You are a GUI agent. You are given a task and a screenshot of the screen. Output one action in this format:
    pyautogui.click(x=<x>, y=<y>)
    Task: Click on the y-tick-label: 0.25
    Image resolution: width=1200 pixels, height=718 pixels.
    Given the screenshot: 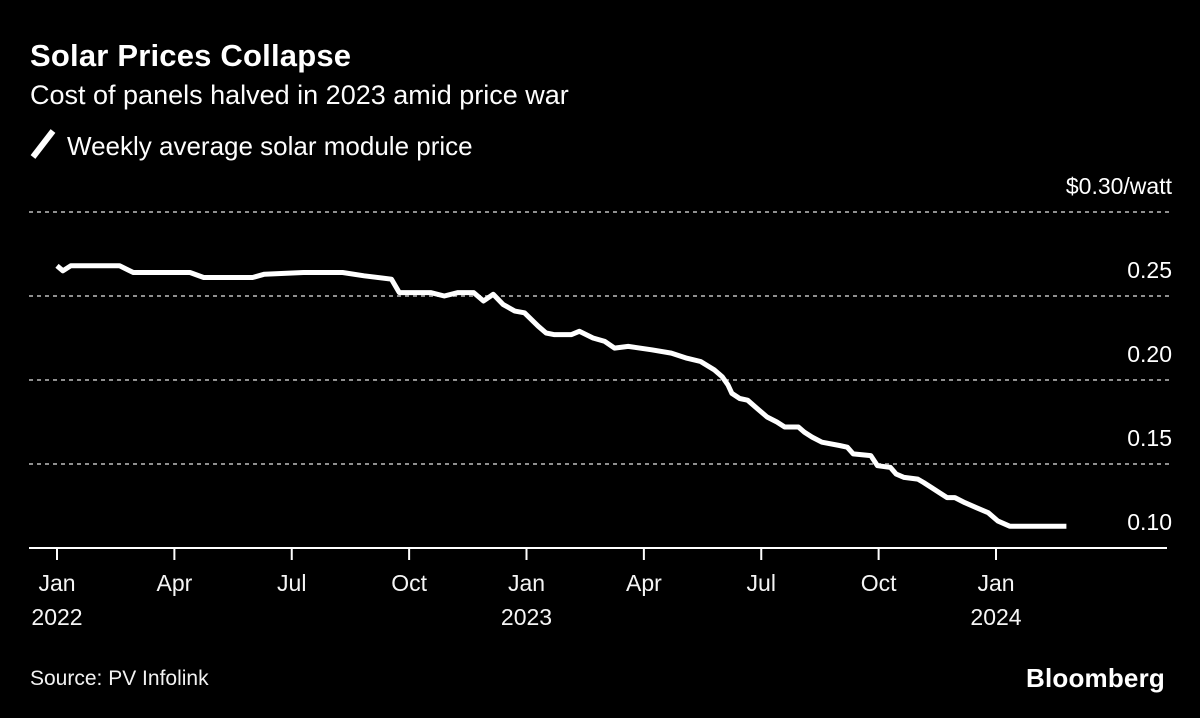 What is the action you would take?
    pyautogui.click(x=1149, y=270)
    